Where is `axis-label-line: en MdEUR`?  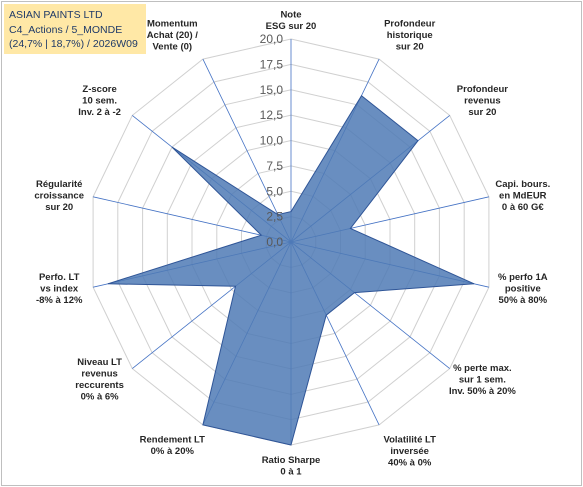
axis-label-line: en MdEUR is located at coordinates (523, 196).